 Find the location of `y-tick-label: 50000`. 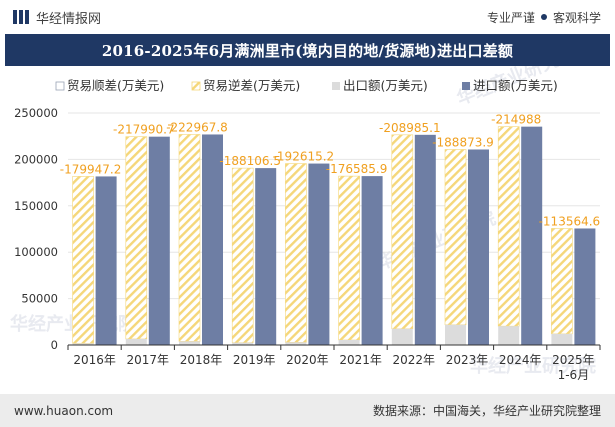

y-tick-label: 50000 is located at coordinates (39, 299).